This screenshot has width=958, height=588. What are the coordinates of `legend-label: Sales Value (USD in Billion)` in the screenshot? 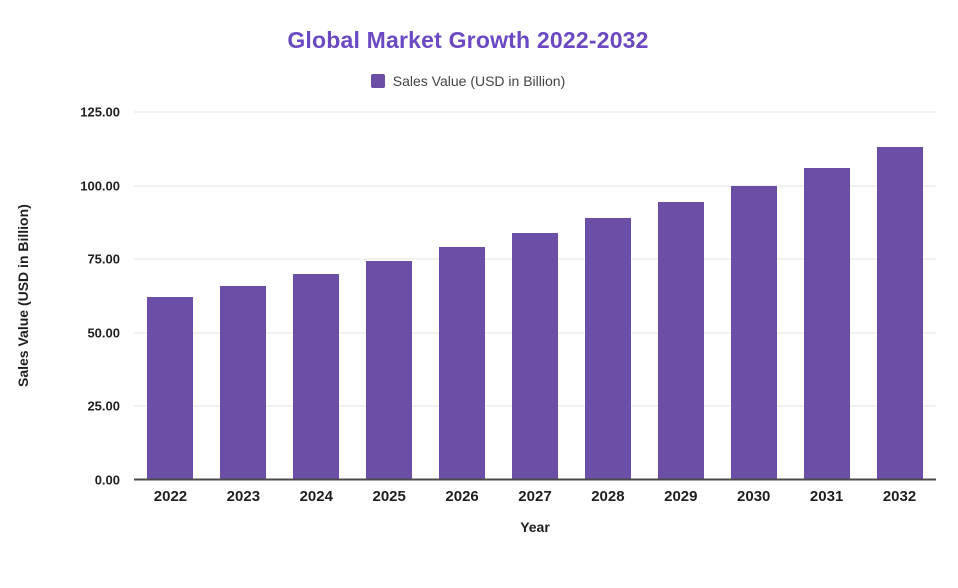 It's located at (479, 81).